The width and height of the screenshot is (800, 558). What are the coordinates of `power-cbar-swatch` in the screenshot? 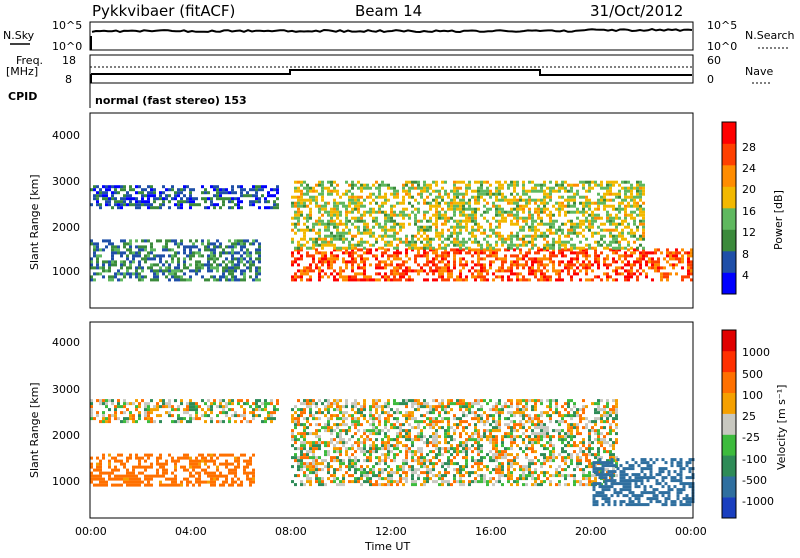 It's located at (729, 240).